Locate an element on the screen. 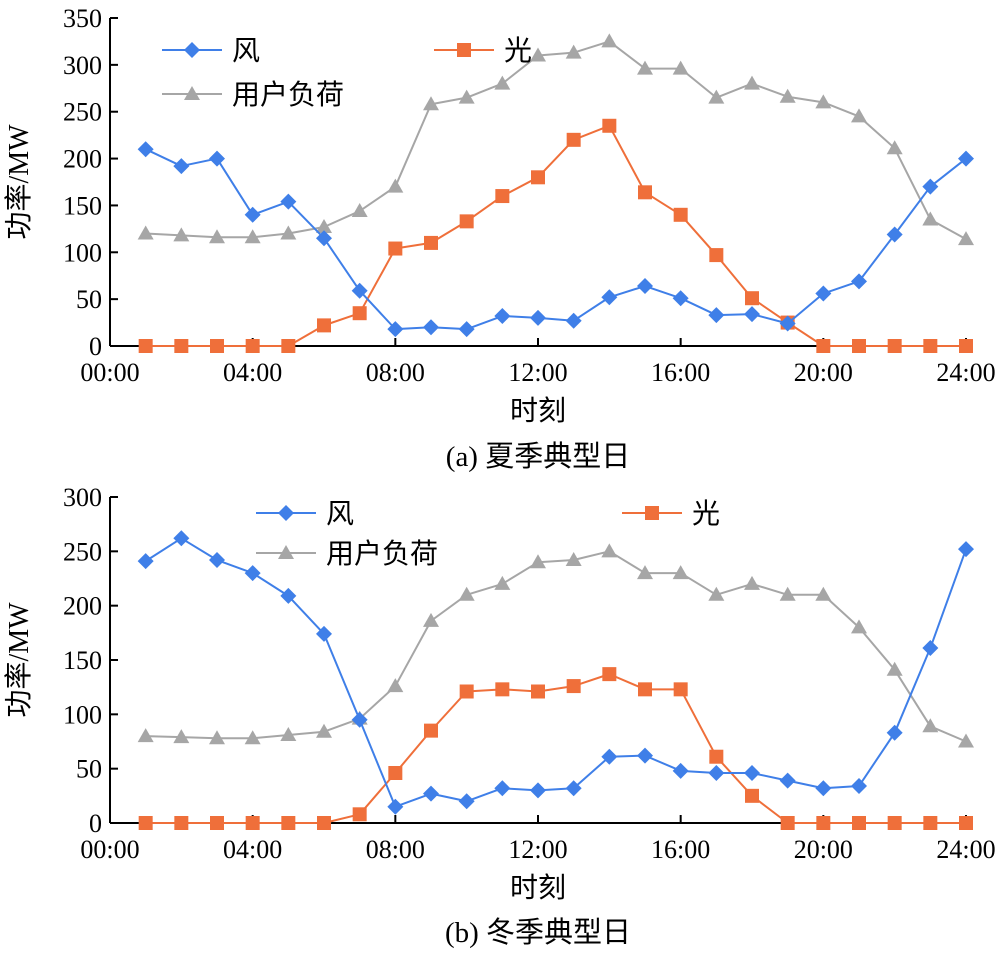 The height and width of the screenshot is (961, 1000). y-tick-label: 150 is located at coordinates (82, 660).